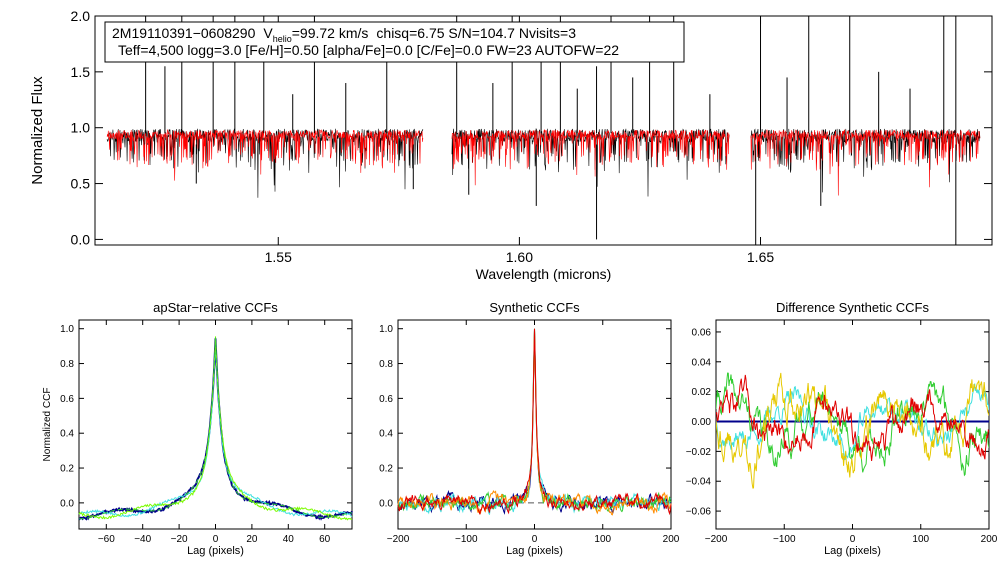 This screenshot has width=1008, height=576. I want to click on apstar-ccf-combined-line, so click(216, 428).